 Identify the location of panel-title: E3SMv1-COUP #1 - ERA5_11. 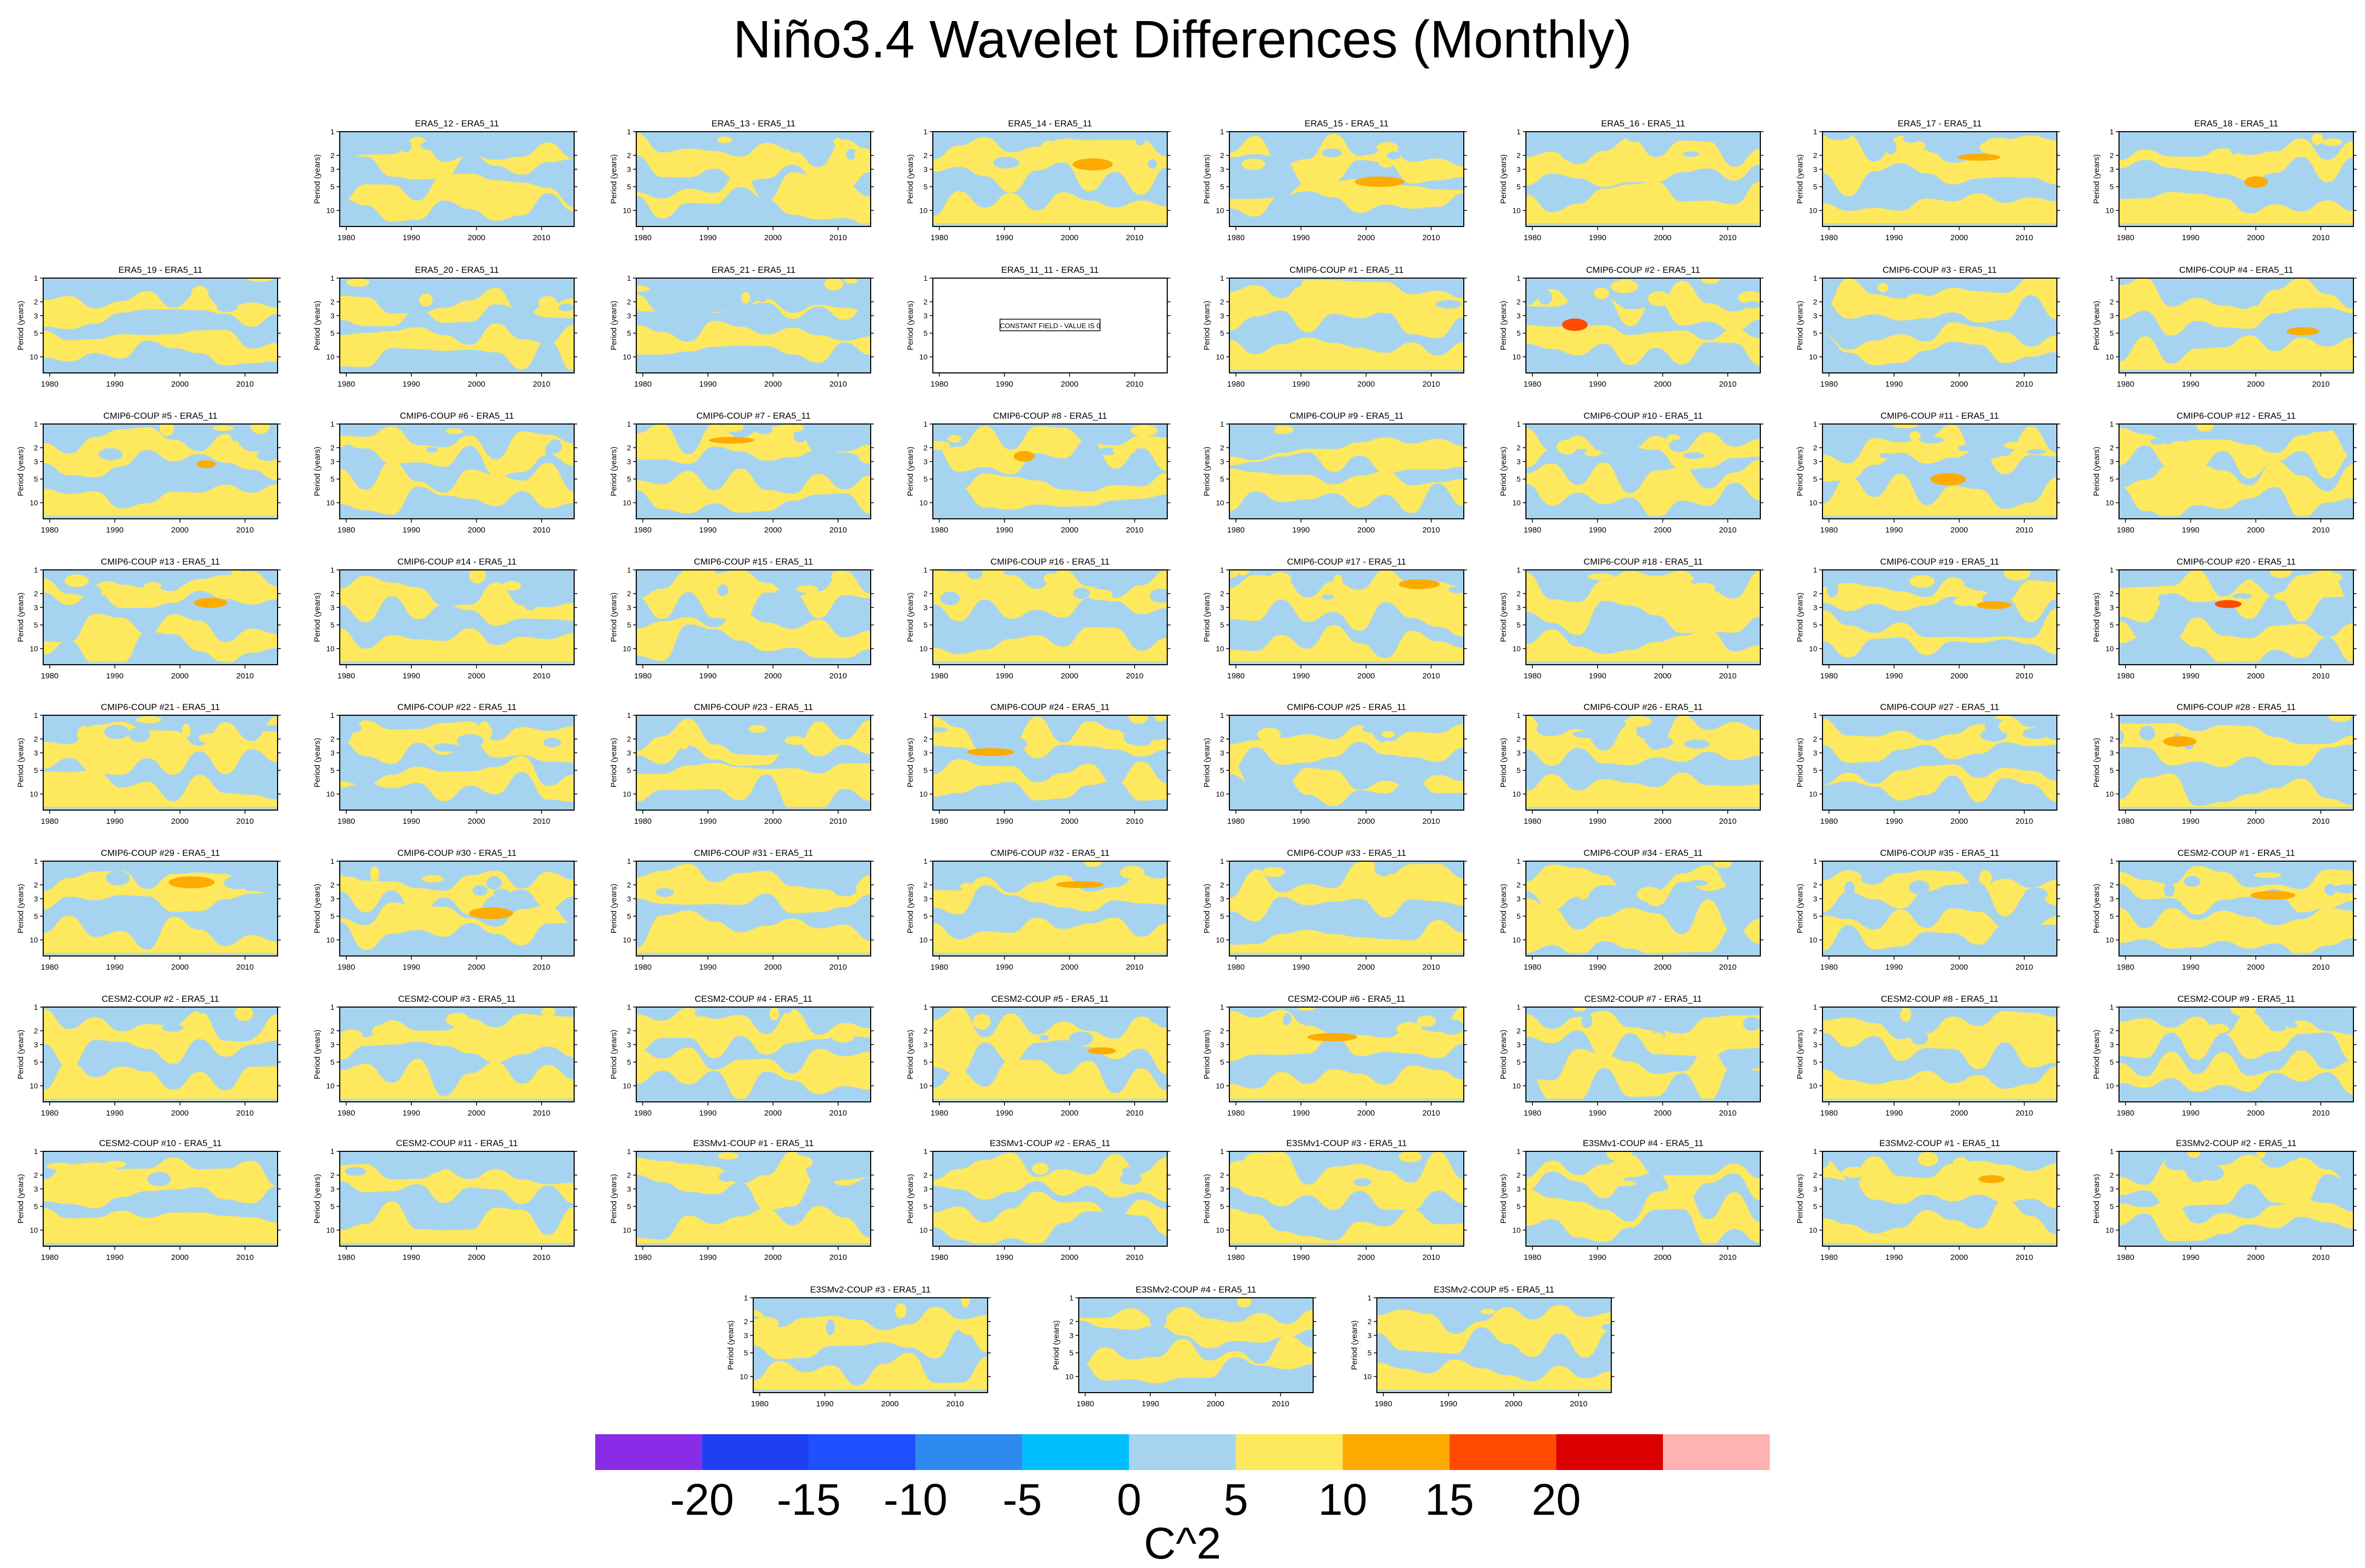
(753, 1143).